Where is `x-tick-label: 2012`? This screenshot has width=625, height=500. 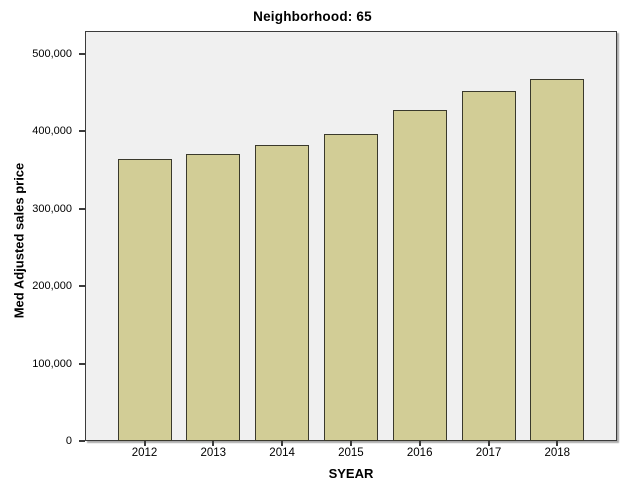 x-tick-label: 2012 is located at coordinates (144, 453).